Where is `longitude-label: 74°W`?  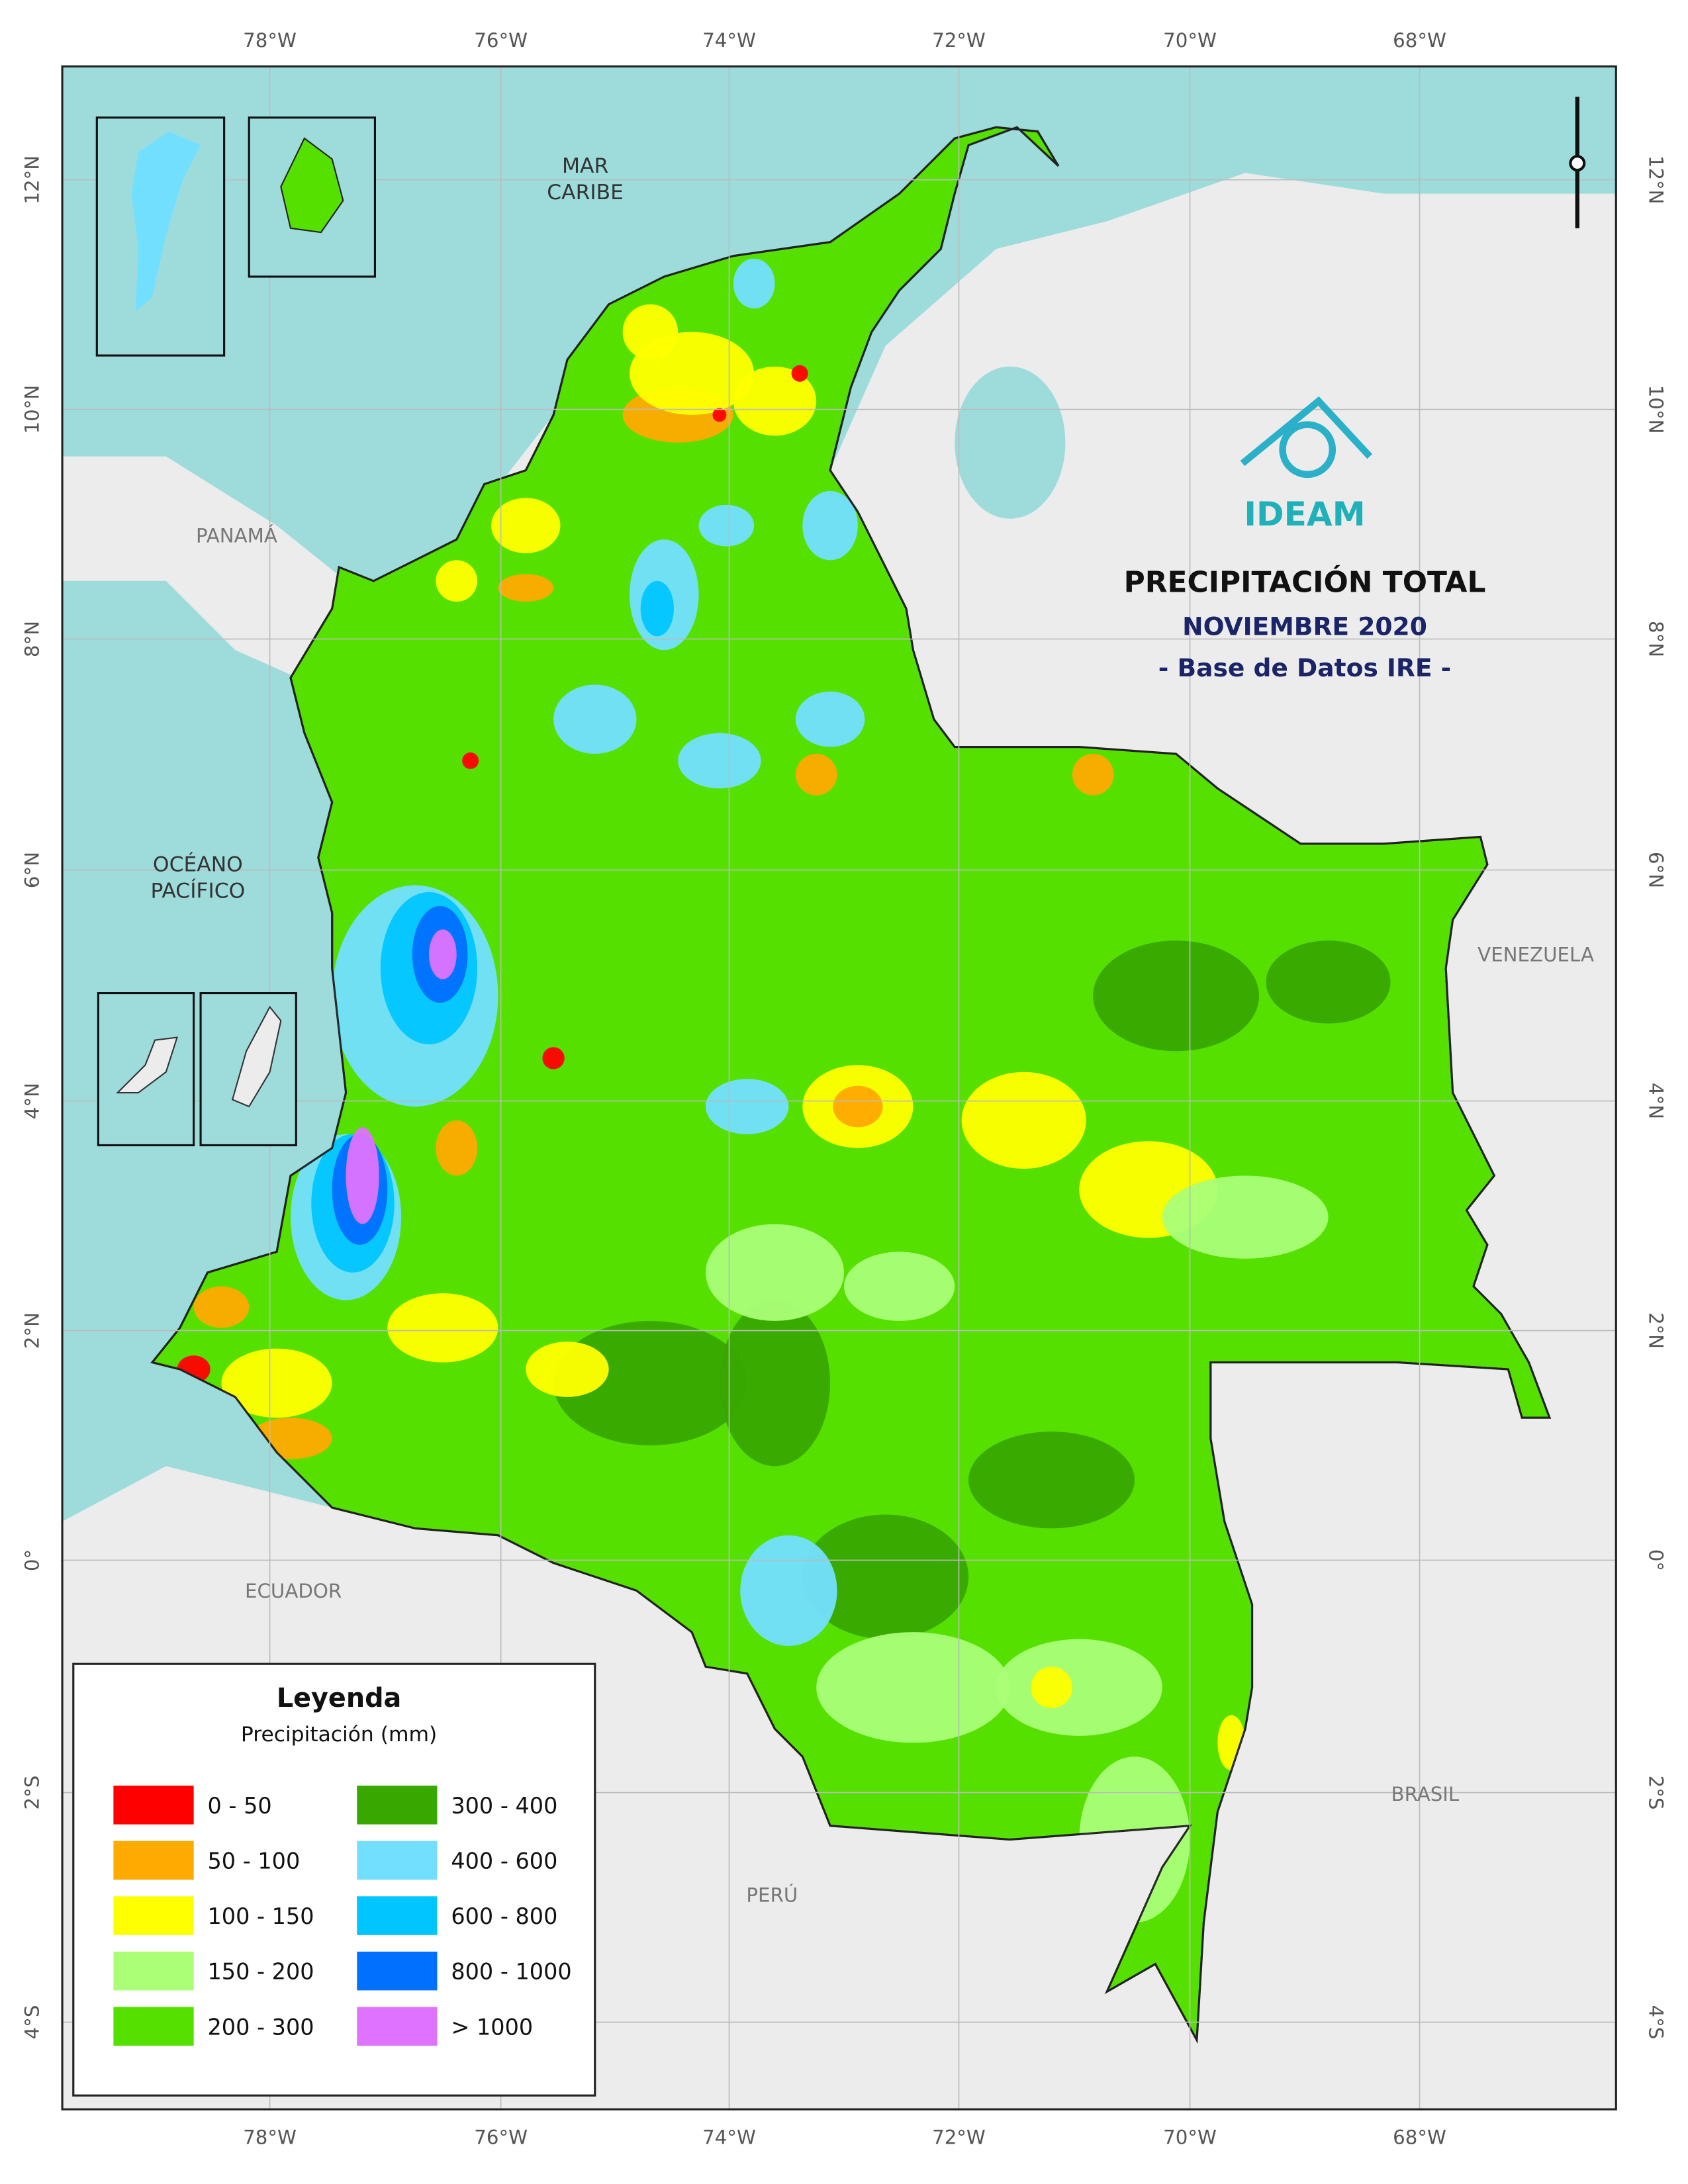 longitude-label: 74°W is located at coordinates (729, 40).